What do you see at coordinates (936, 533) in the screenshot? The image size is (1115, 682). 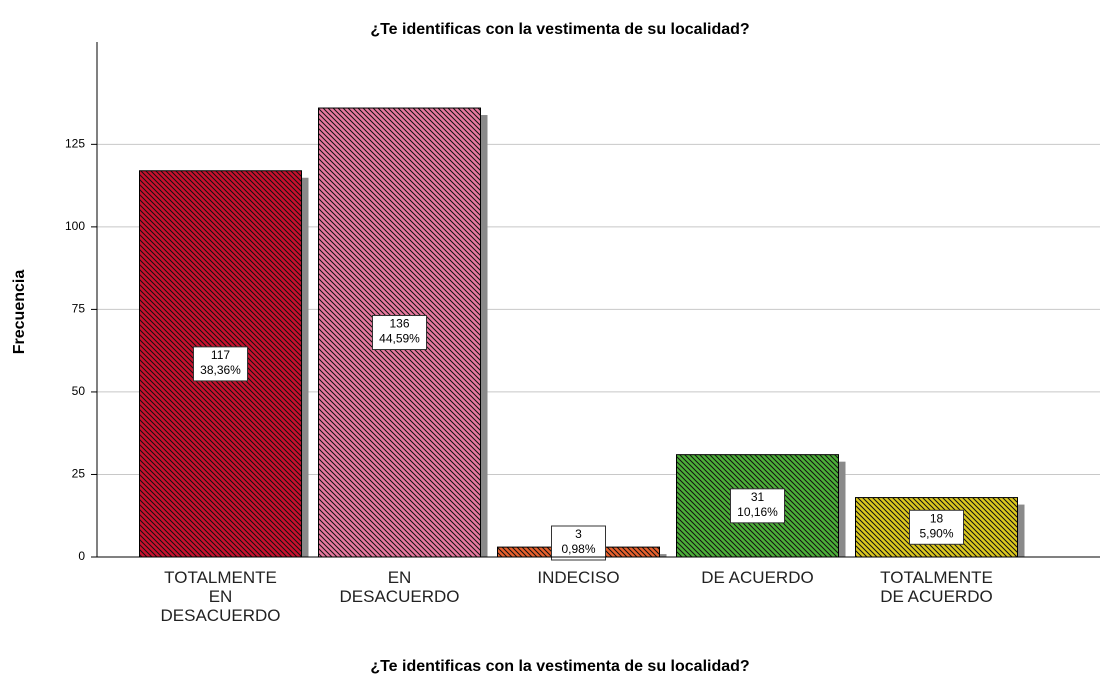 I see `data-label-percent: 5,90%` at bounding box center [936, 533].